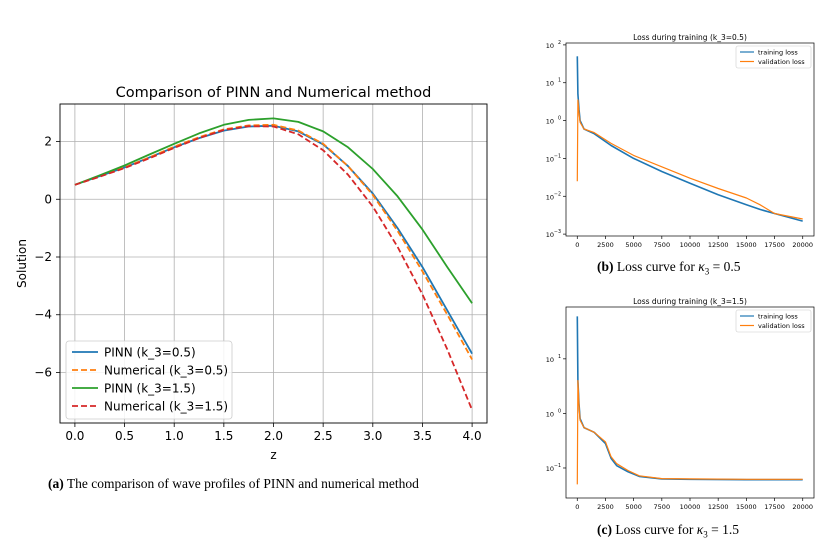  Describe the element at coordinates (559, 43) in the screenshot. I see `b-ytick-exponent: 2` at that location.